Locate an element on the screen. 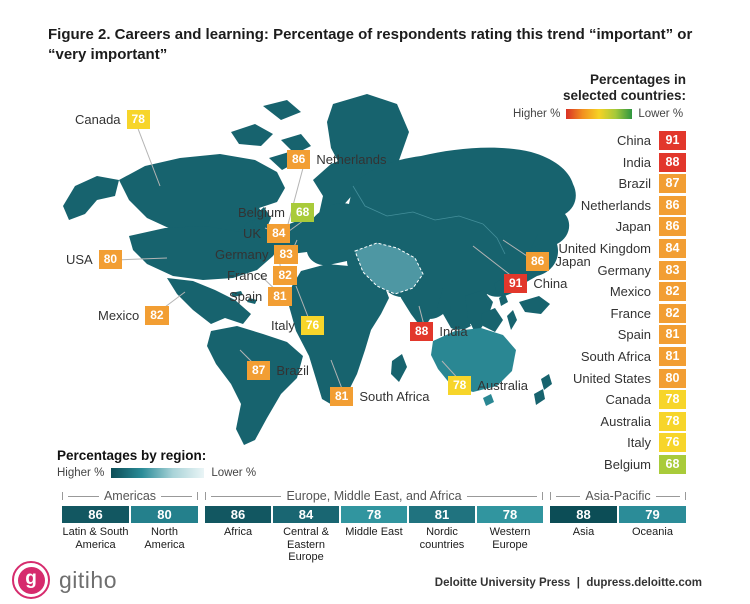  map-value-badge: 91 is located at coordinates (516, 283).